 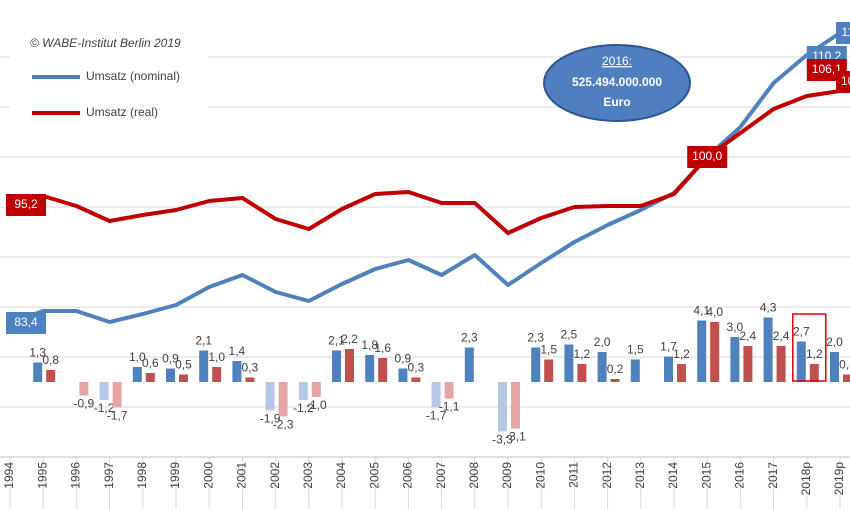 I want to click on x-tick-label: 2001, so click(x=242, y=475).